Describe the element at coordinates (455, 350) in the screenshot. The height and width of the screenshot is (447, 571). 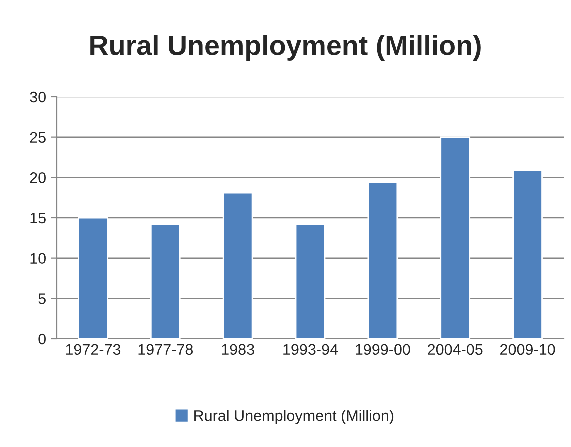
I see `x-tick-label: 2004-05` at that location.